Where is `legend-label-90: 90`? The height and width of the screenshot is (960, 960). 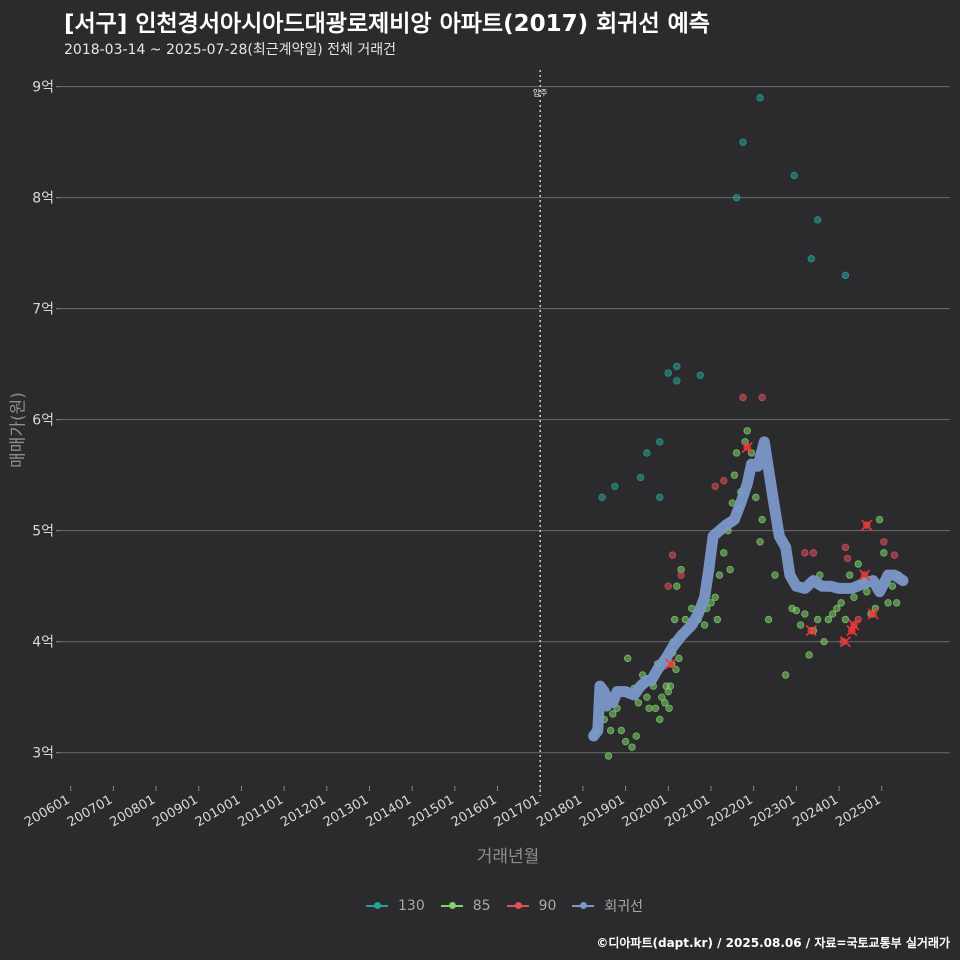
legend-label-90: 90 is located at coordinates (547, 906).